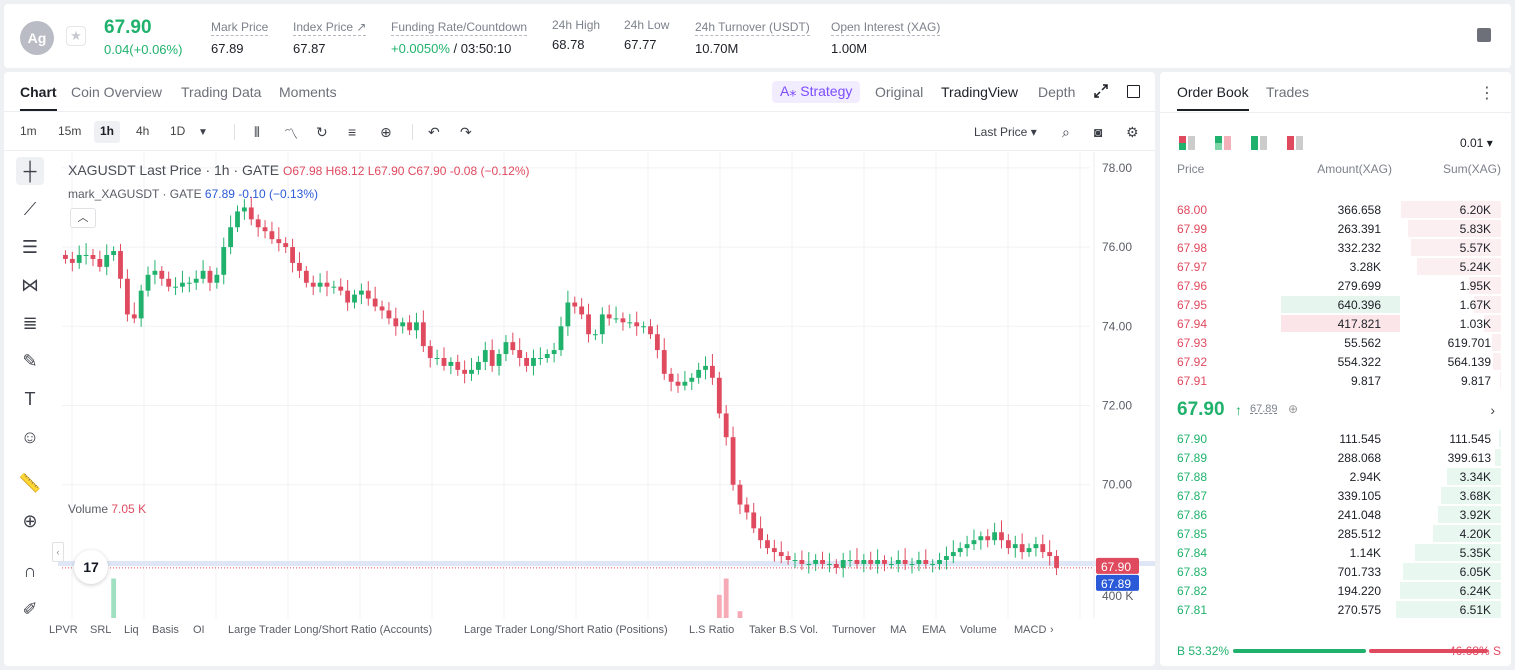  I want to click on funding-rate-label: Funding Rate/Countdown, so click(459, 28).